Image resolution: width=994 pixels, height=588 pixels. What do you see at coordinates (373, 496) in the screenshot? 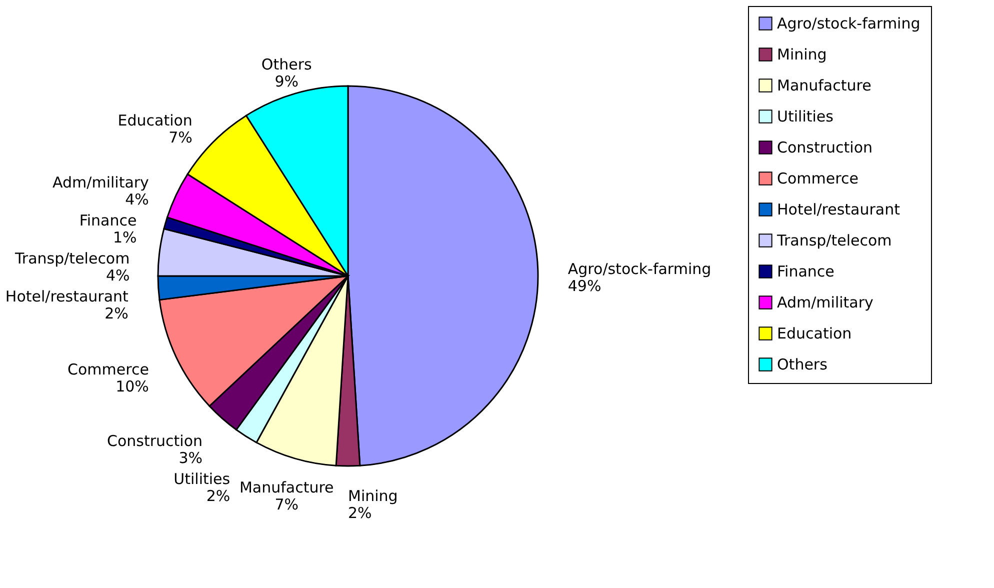
I see `slice-label: Mining` at bounding box center [373, 496].